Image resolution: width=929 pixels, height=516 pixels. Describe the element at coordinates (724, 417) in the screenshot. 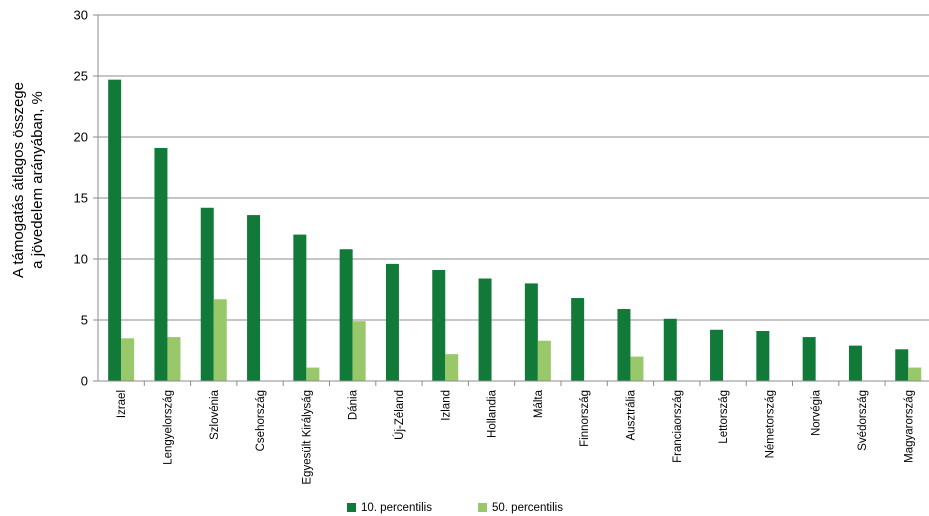

I see `x-category-label: Lettország` at that location.